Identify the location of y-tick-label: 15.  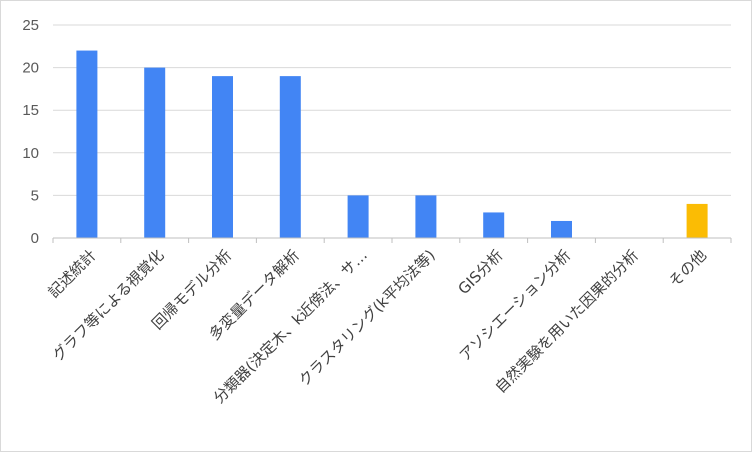
(30, 110).